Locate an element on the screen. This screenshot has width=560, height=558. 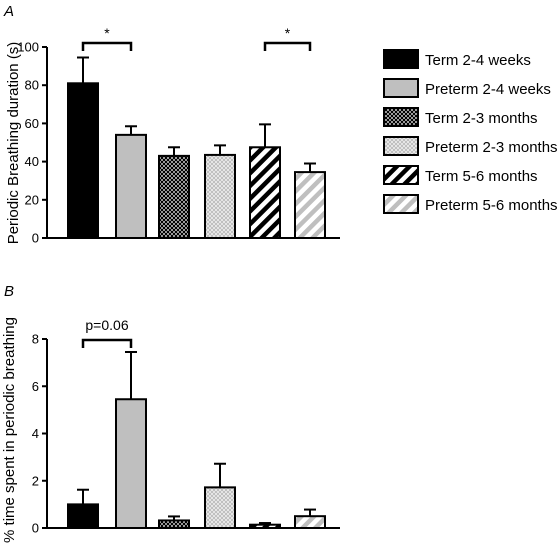
legend-item-term-2-3-months: Term 2-3 months is located at coordinates (460, 117).